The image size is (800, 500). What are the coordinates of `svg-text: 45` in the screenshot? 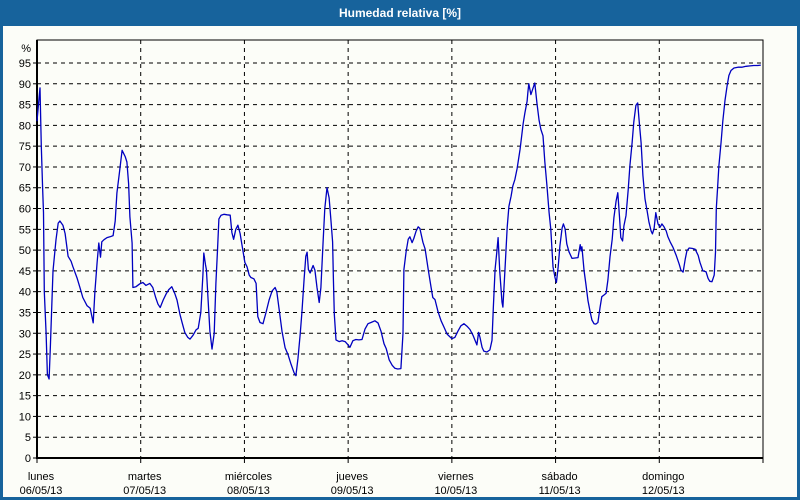 It's located at (25, 272).